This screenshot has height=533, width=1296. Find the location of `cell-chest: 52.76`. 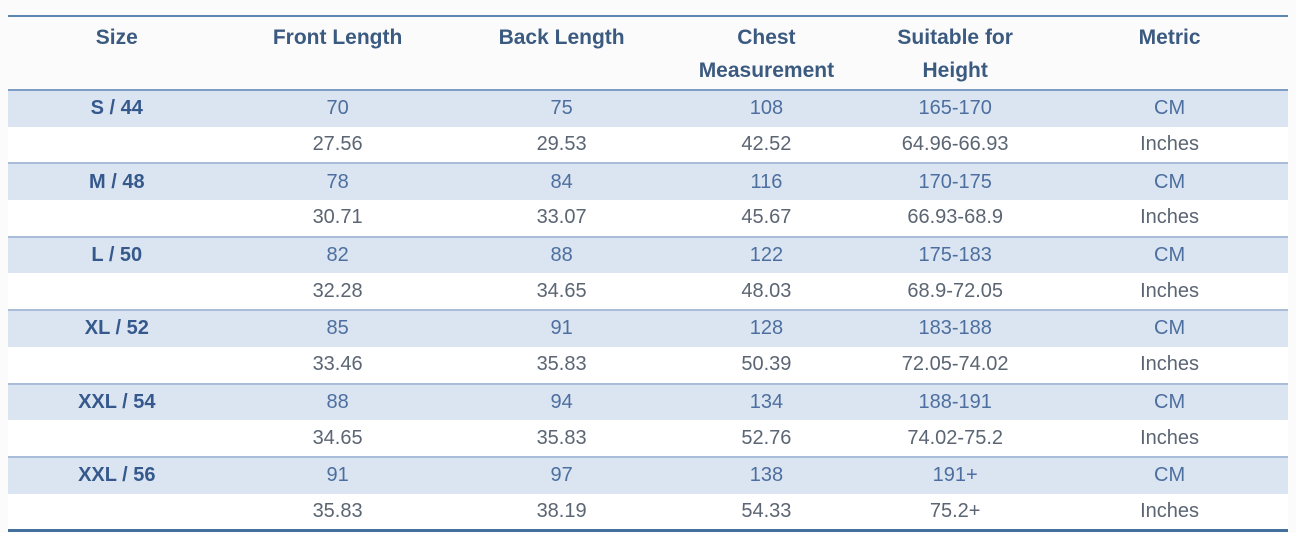

cell-chest: 52.76 is located at coordinates (766, 438).